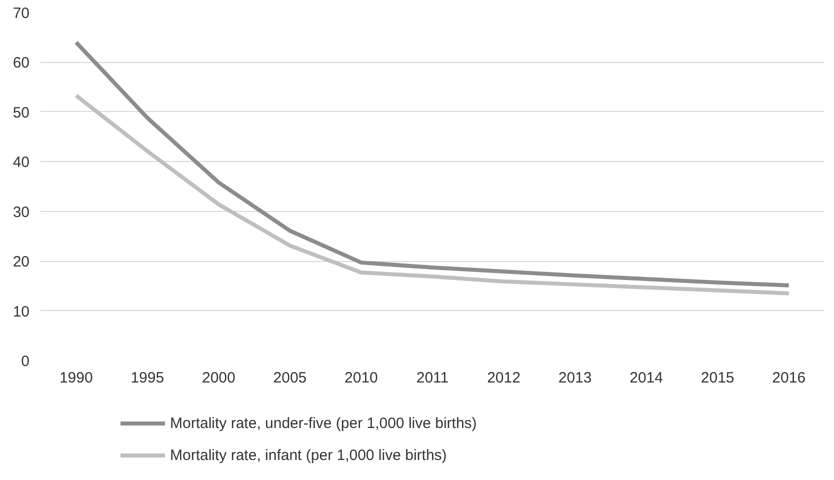 The height and width of the screenshot is (480, 834). What do you see at coordinates (361, 378) in the screenshot?
I see `x-tick-label: 2010` at bounding box center [361, 378].